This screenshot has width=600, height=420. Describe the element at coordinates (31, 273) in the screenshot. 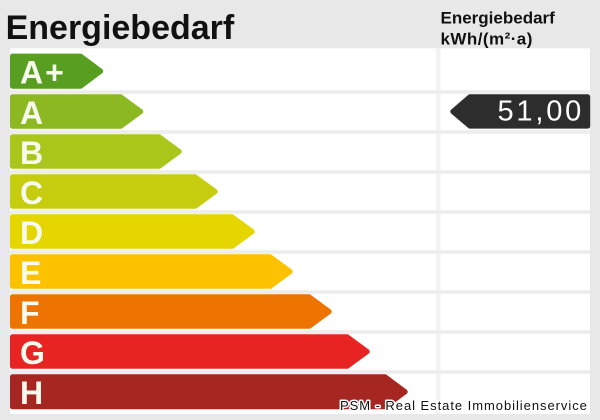

I see `svg-text: E` at that location.